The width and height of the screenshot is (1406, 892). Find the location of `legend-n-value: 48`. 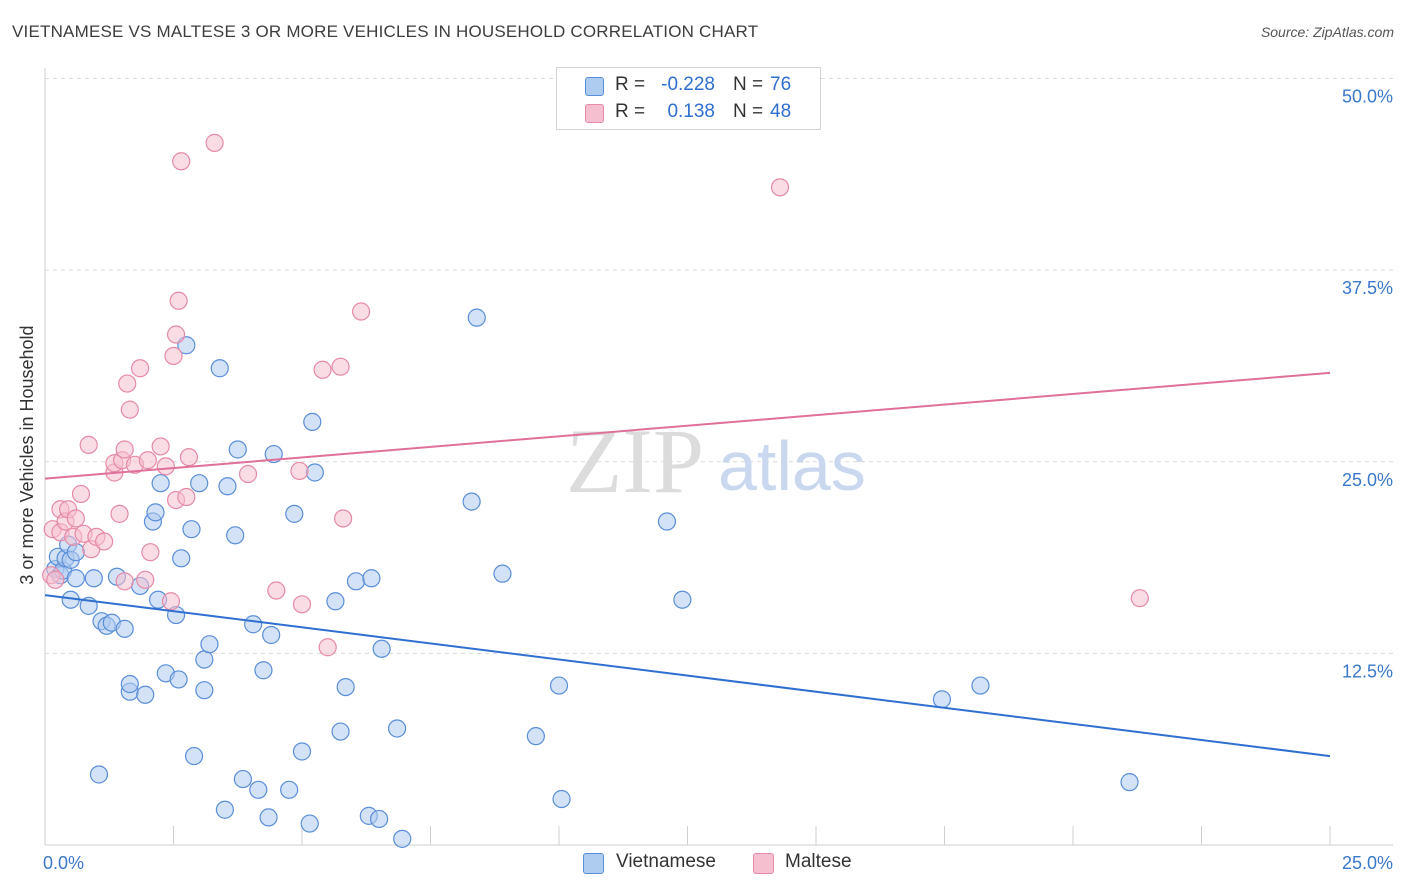

legend-n-value: 48 is located at coordinates (781, 111).